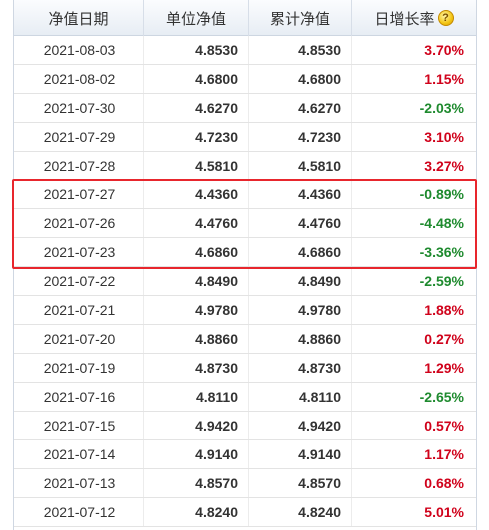  I want to click on table-row: 2021-07-30 4.6270 4.6270 -2.03%, so click(245, 108).